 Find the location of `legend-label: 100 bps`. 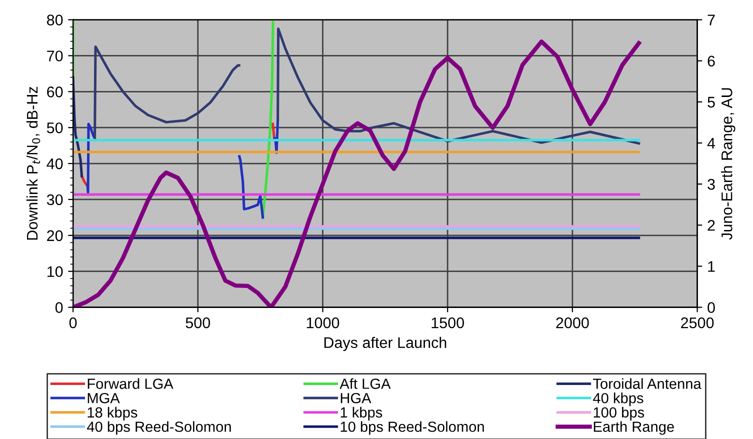

legend-label: 100 bps is located at coordinates (619, 413).